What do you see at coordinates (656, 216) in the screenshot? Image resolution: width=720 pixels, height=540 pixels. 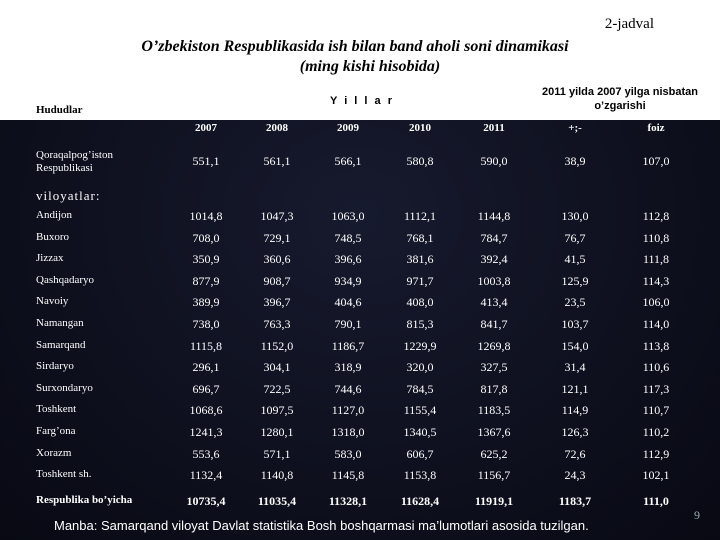 I see `table-cell: 112,8` at bounding box center [656, 216].